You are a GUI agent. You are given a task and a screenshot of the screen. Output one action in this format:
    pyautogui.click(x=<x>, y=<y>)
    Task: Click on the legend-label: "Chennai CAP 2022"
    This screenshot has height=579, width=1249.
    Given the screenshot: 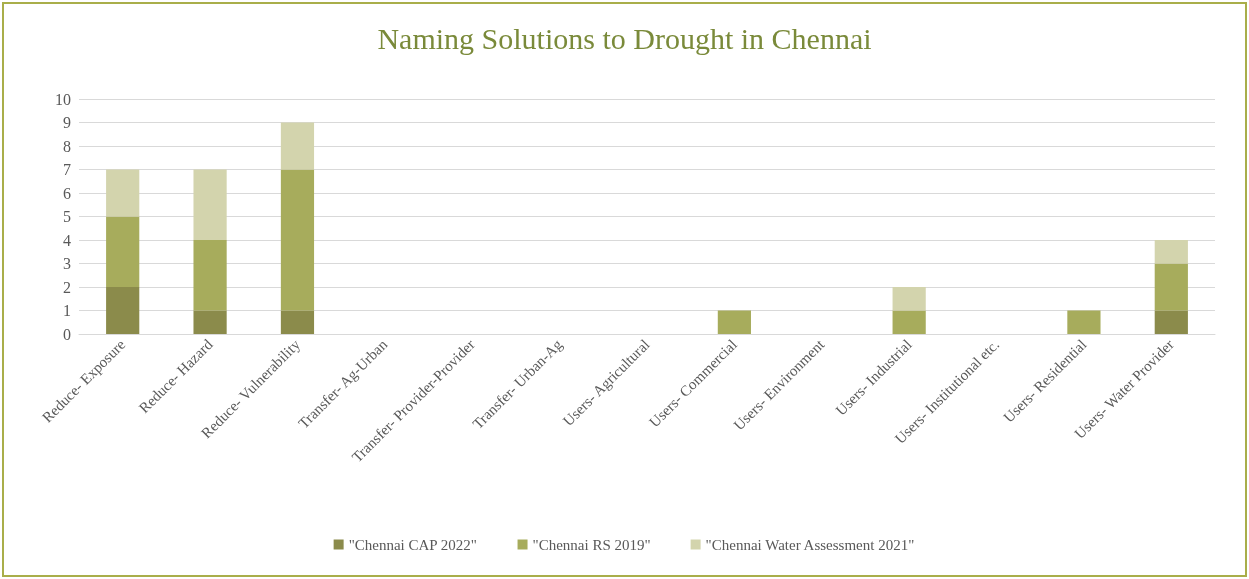 What is the action you would take?
    pyautogui.click(x=412, y=544)
    